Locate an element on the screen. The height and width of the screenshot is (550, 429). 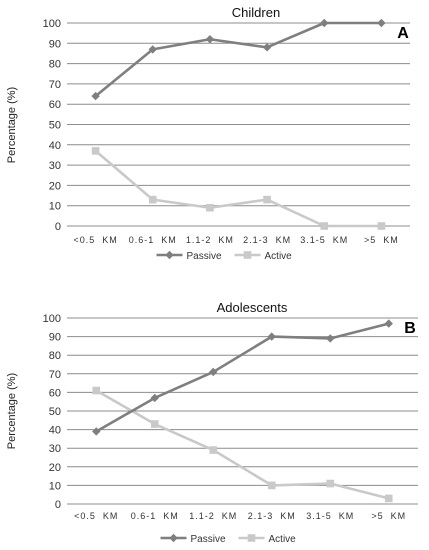
chart-title: Children is located at coordinates (256, 12).